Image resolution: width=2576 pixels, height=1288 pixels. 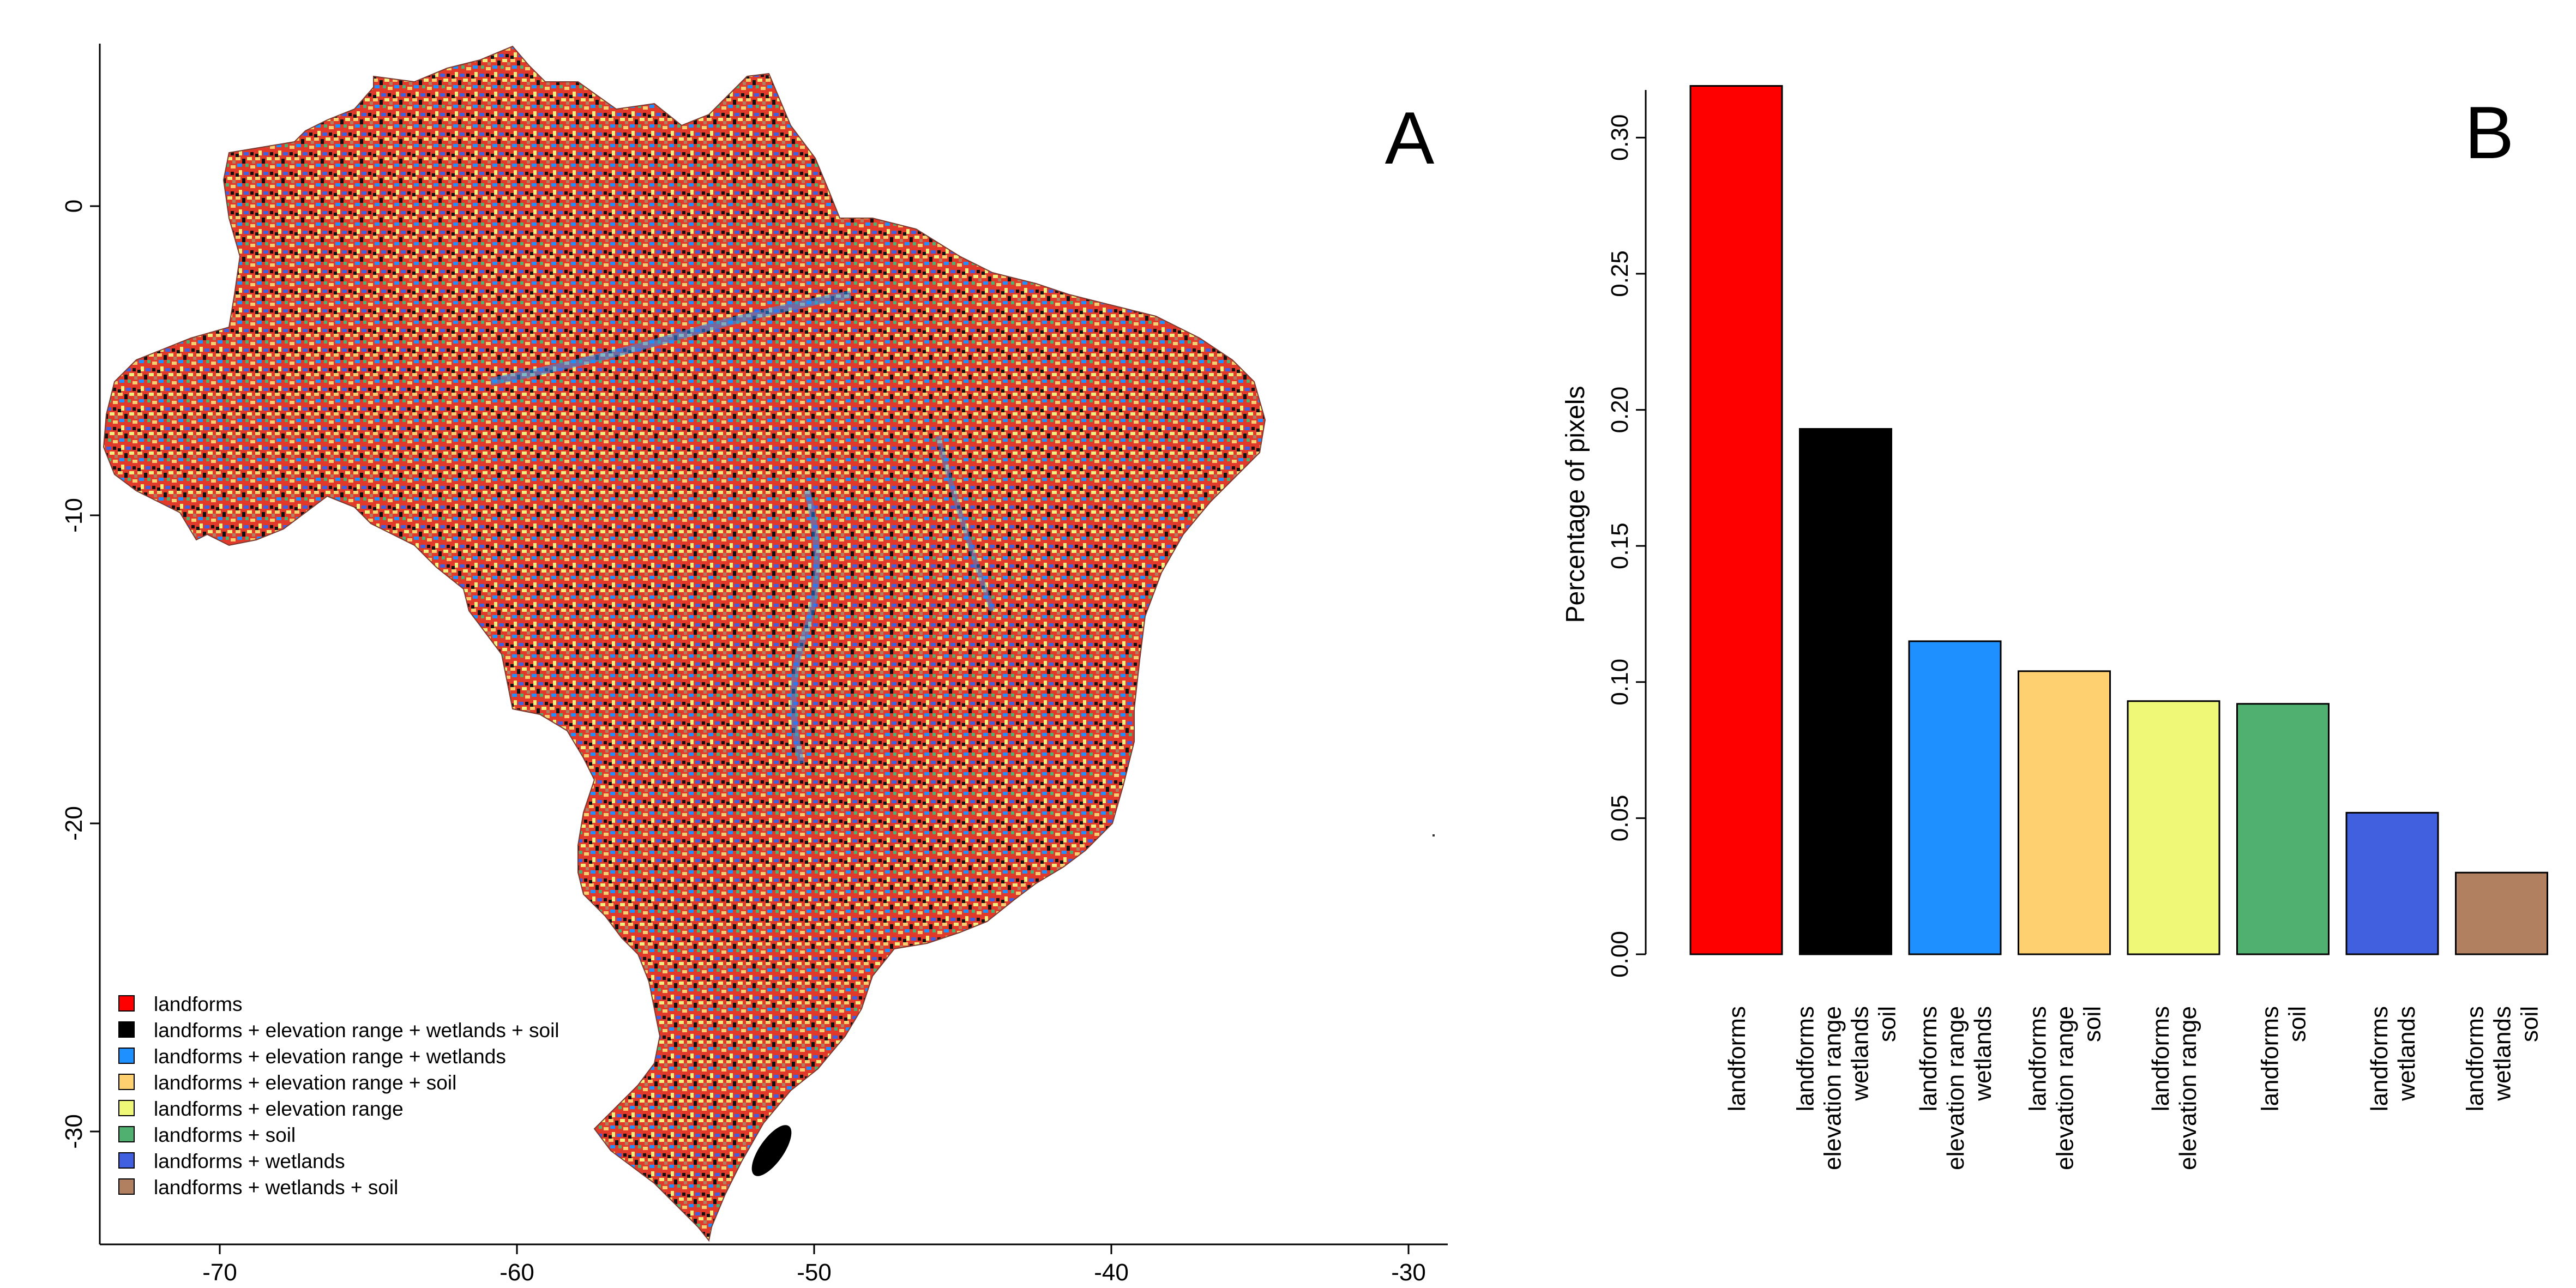 I want to click on bar-y-ticks: 0.00 0.05 0.10 0.15 0.20 0.25 0.30, so click(x=1626, y=546).